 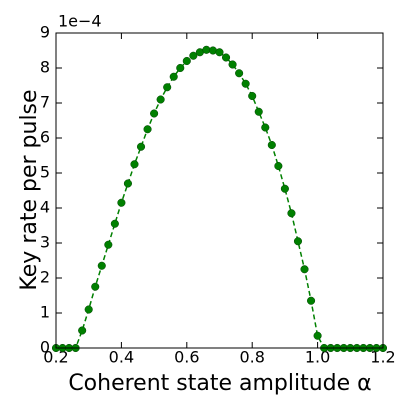 I want to click on y-tick-label: 3, so click(x=45, y=242).